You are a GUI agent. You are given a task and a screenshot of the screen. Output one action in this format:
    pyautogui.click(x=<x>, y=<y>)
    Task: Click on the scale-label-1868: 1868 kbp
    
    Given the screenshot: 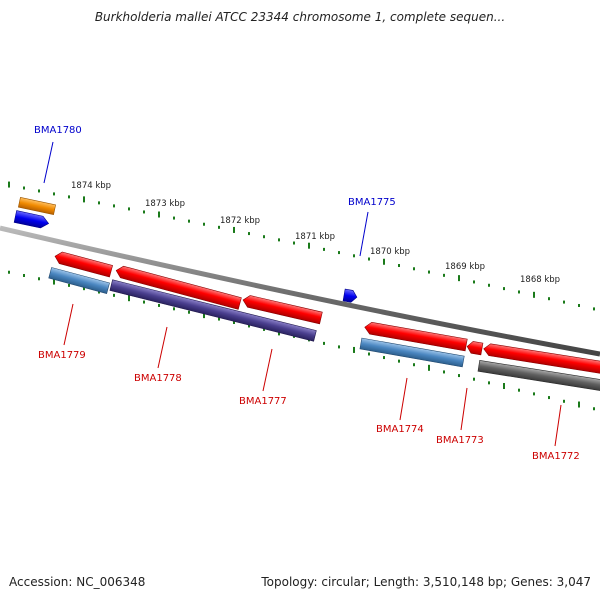 What is the action you would take?
    pyautogui.click(x=540, y=280)
    